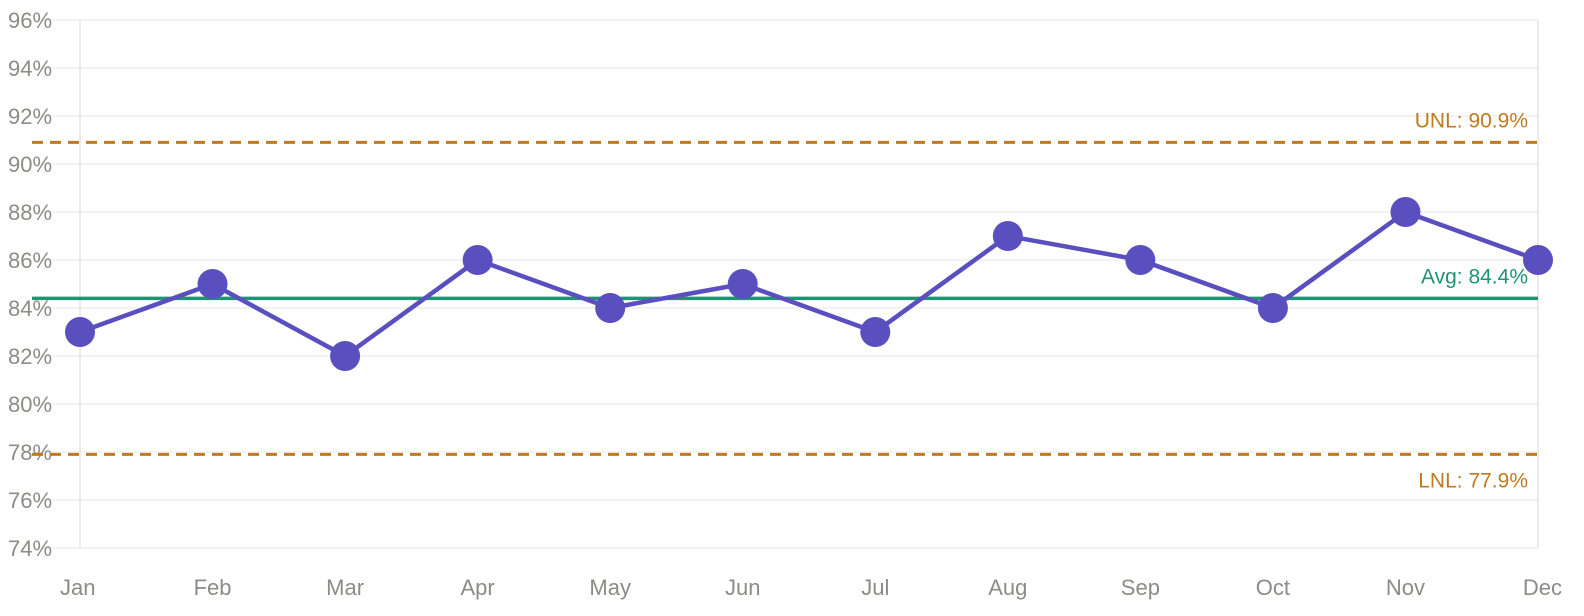  Describe the element at coordinates (811, 587) in the screenshot. I see `x-axis-ticks: Jan Feb Mar Apr May Jun Jul Aug Sep Oct Nov Dec` at that location.